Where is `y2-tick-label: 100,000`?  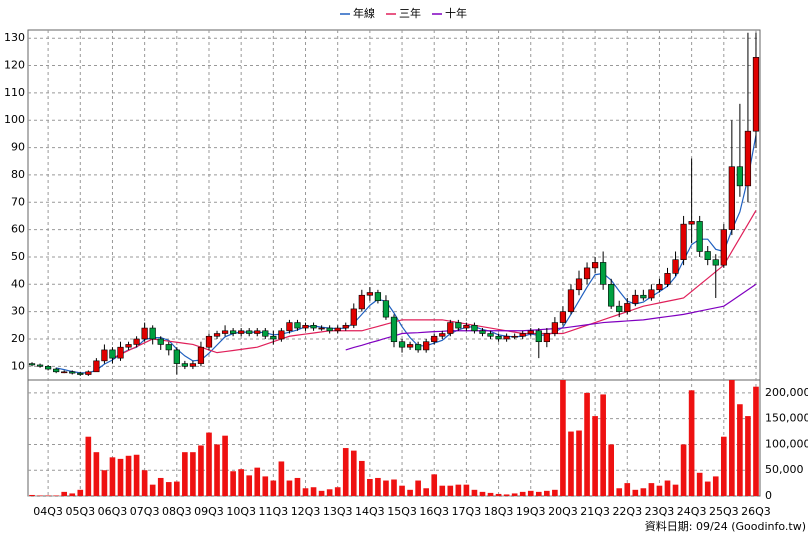 y2-tick-label: 100,000 is located at coordinates (786, 443).